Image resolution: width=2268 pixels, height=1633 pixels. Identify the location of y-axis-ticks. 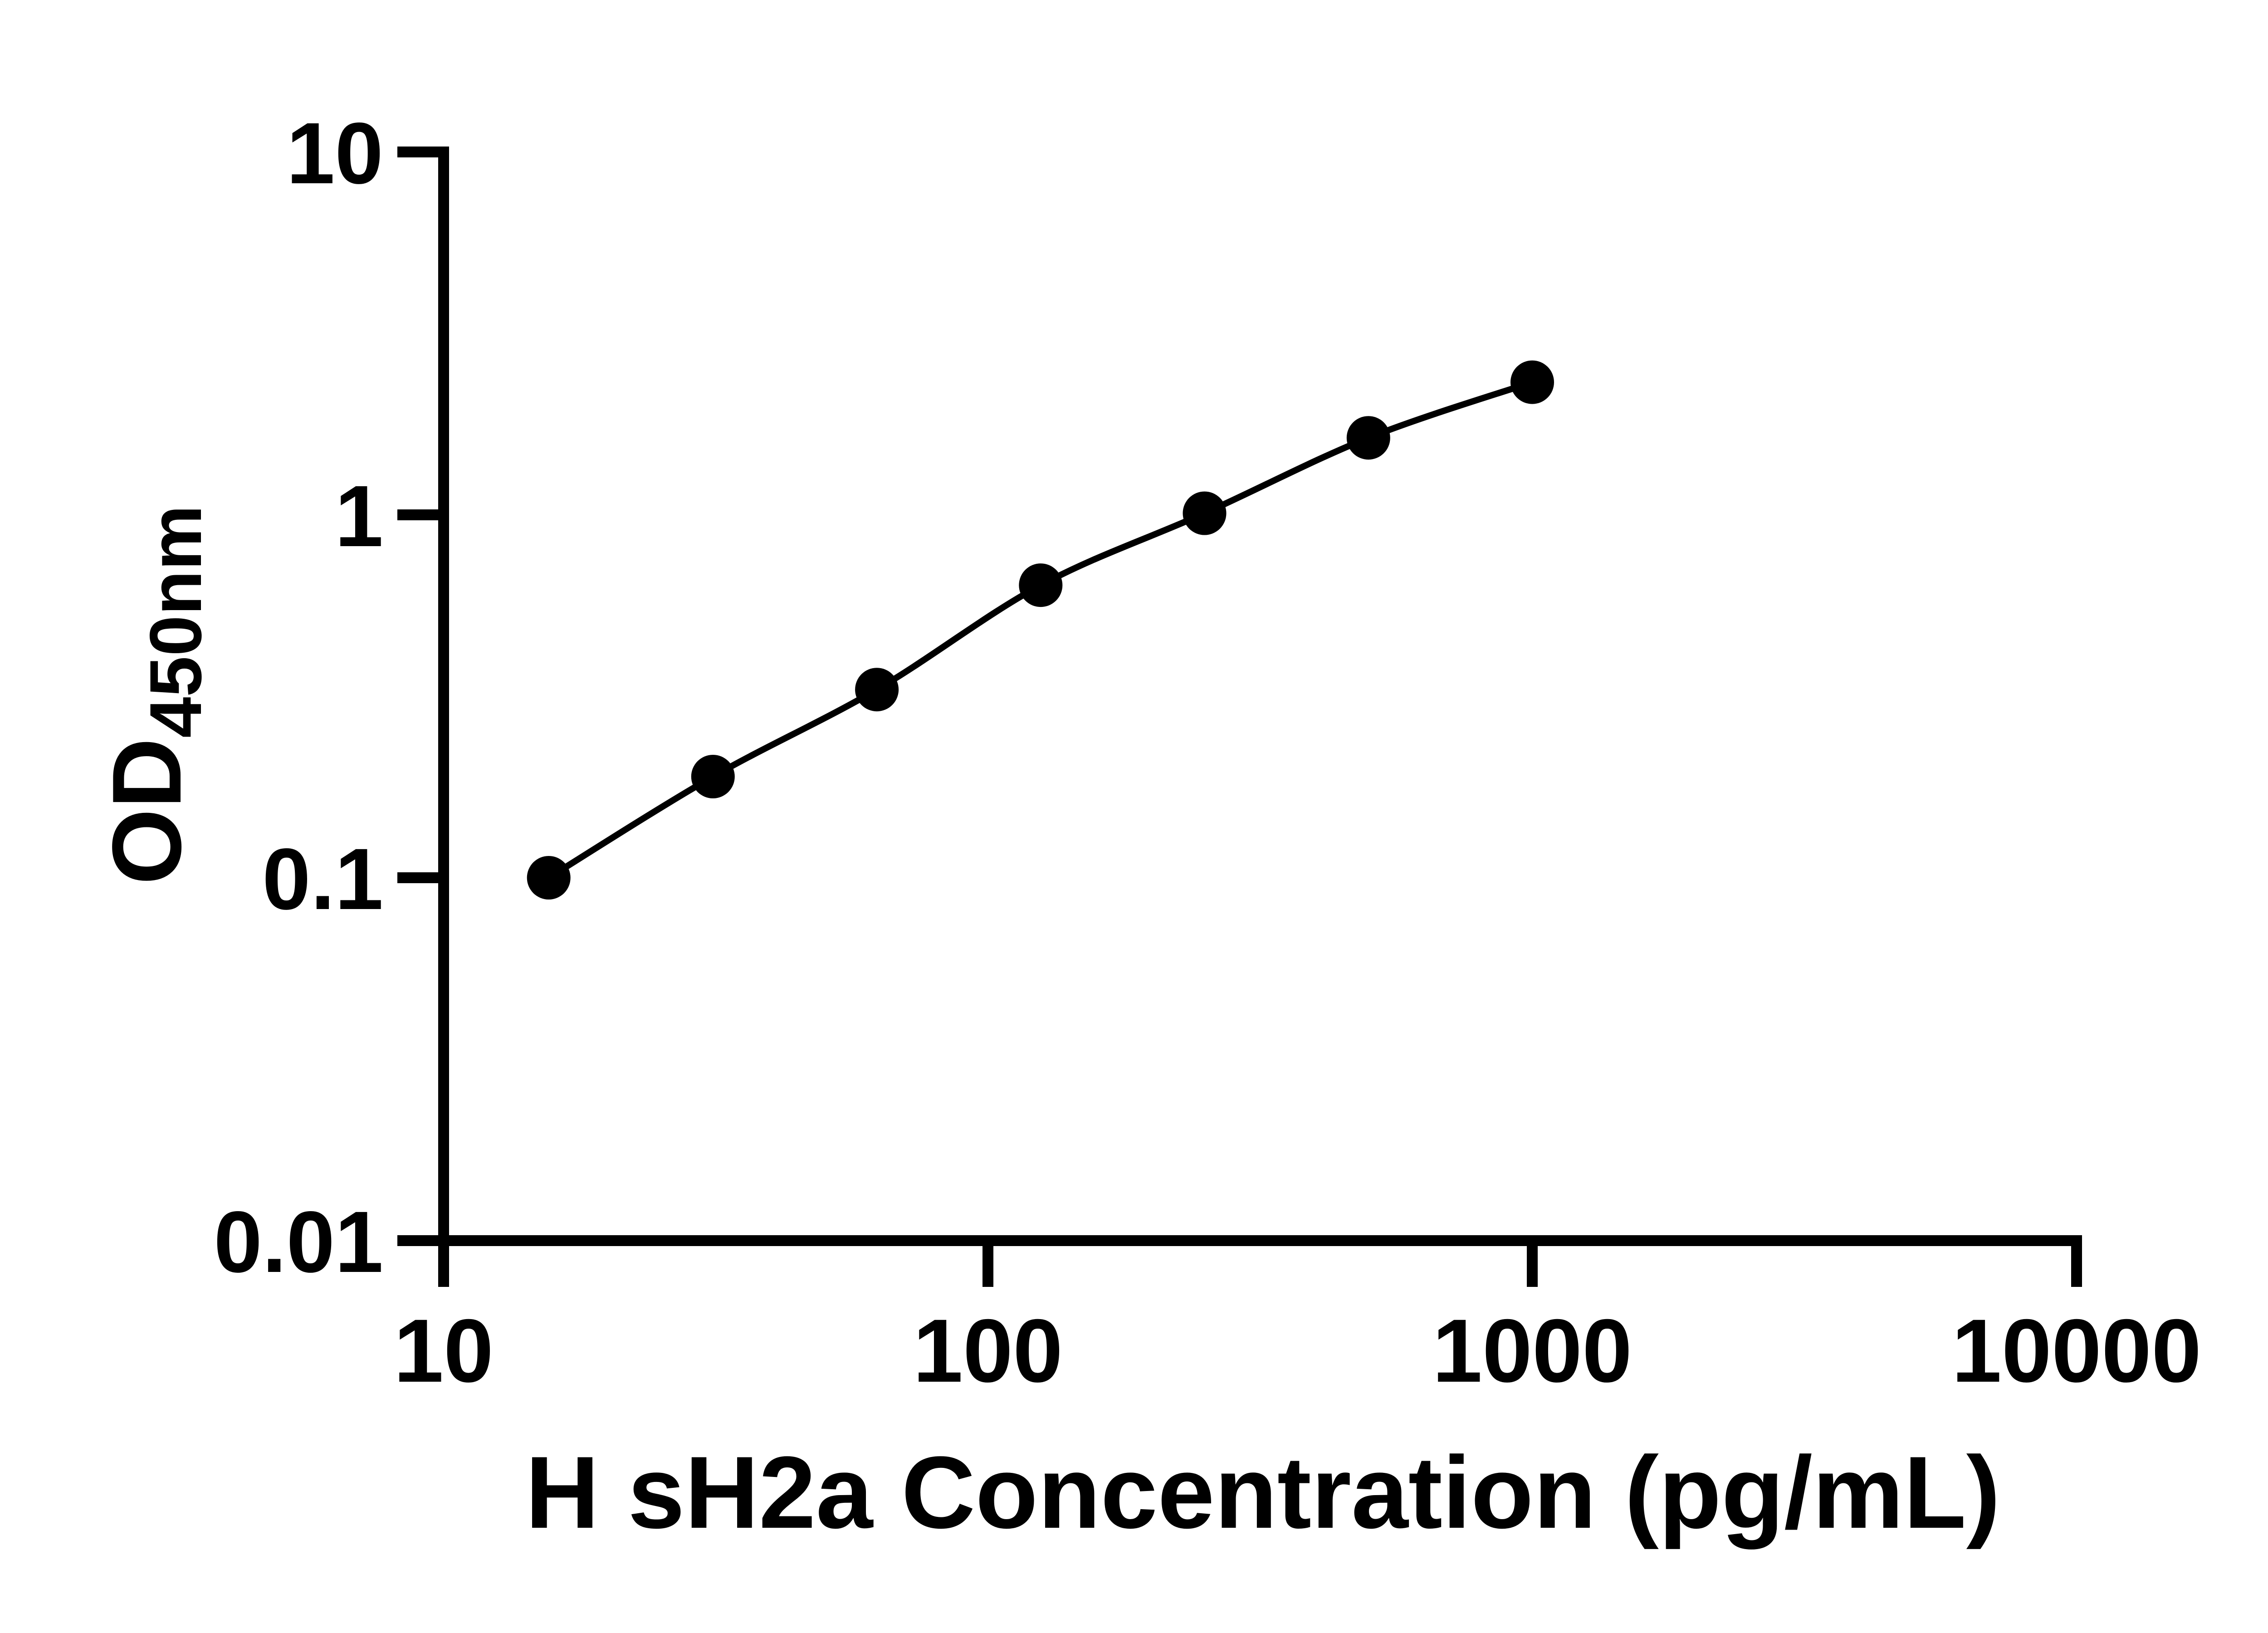
(418, 696).